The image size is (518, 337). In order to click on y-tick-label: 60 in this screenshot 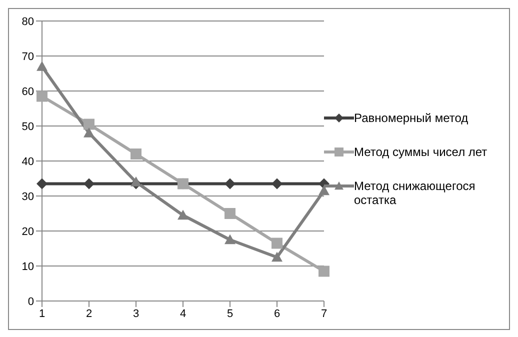, I will do `click(28, 92)`.